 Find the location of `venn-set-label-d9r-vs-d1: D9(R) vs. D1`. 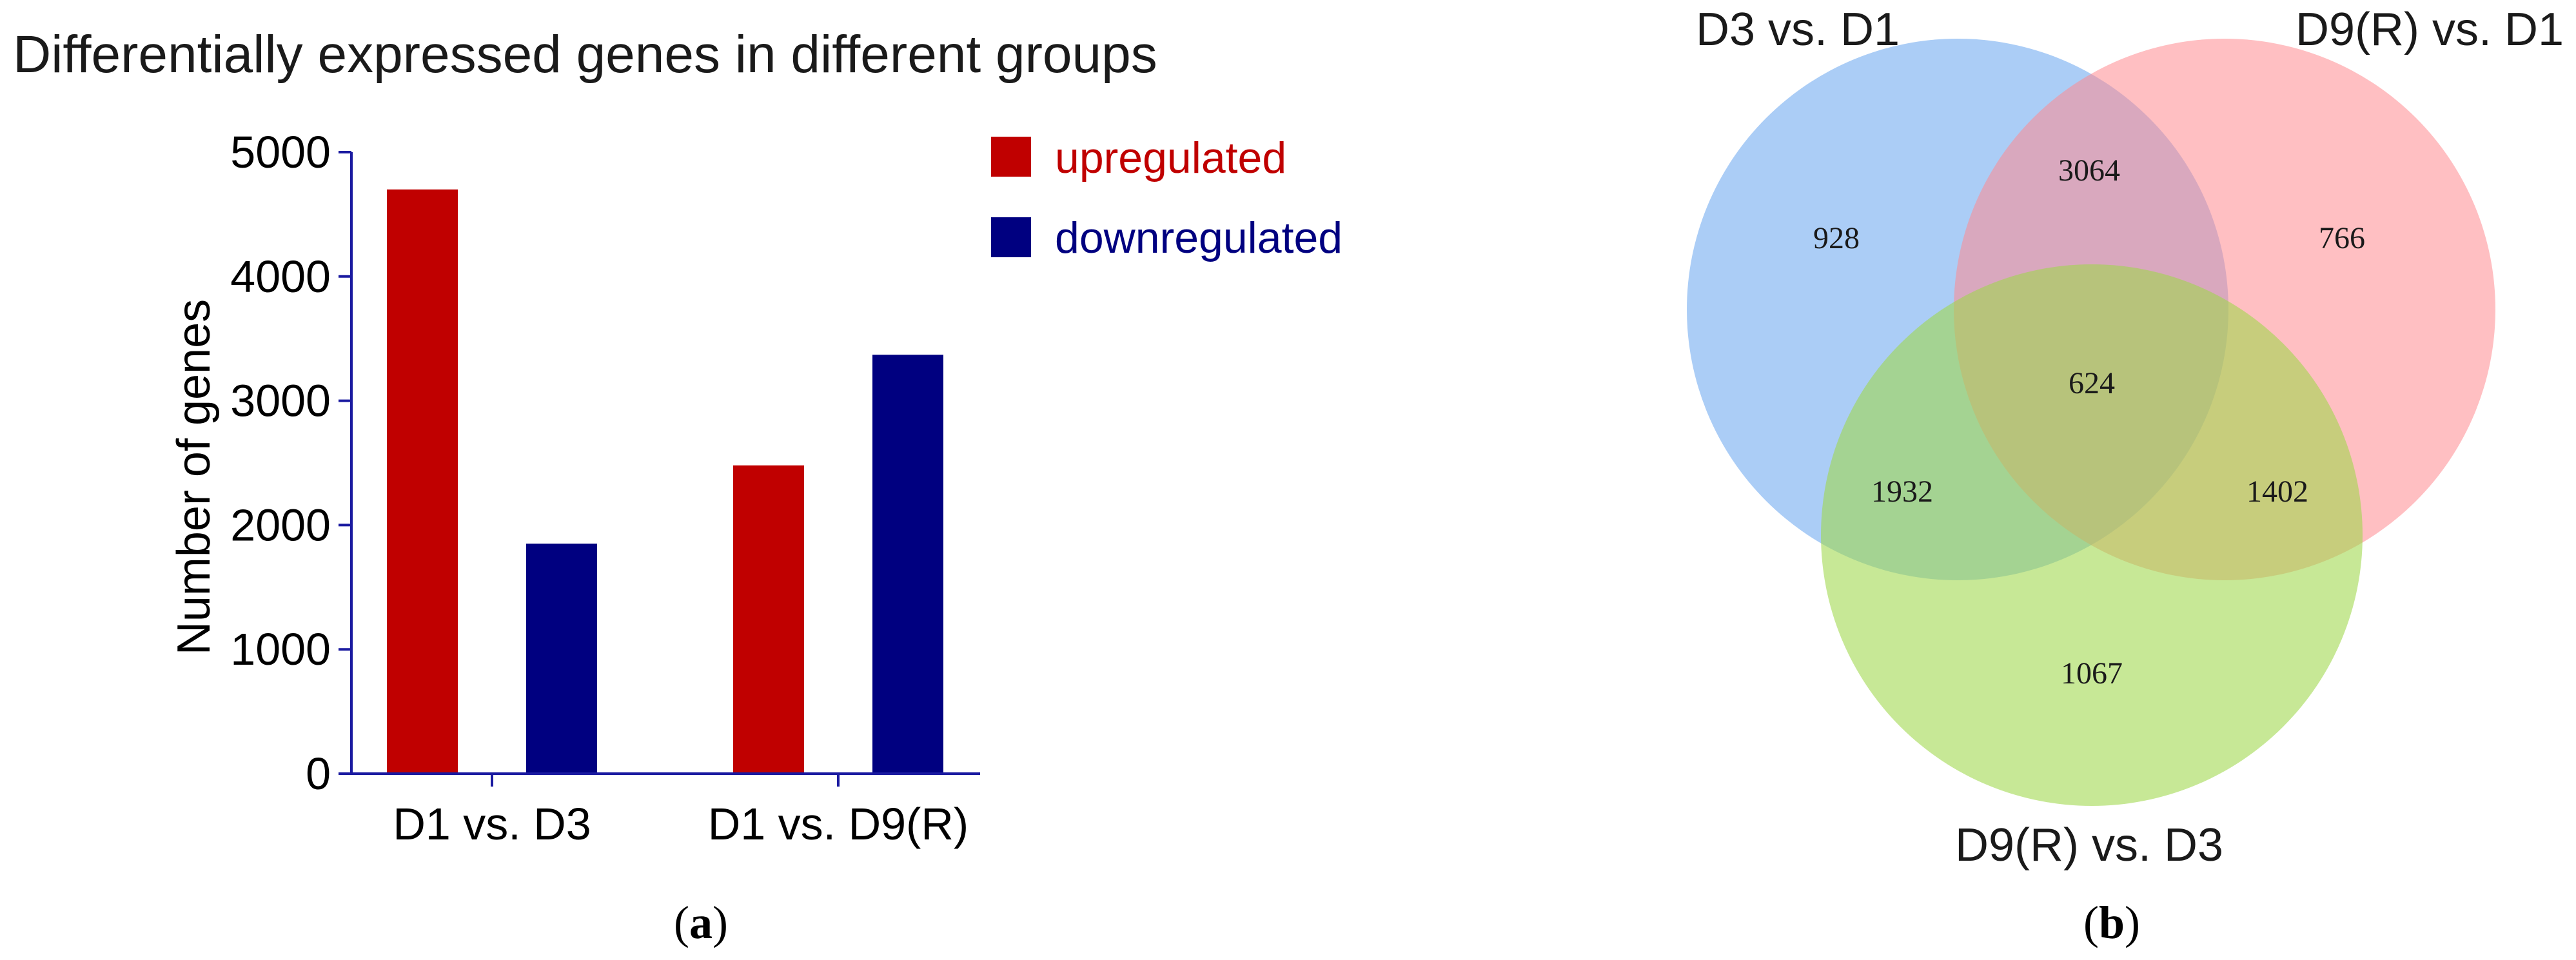

venn-set-label-d9r-vs-d1: D9(R) vs. D1 is located at coordinates (2430, 29).